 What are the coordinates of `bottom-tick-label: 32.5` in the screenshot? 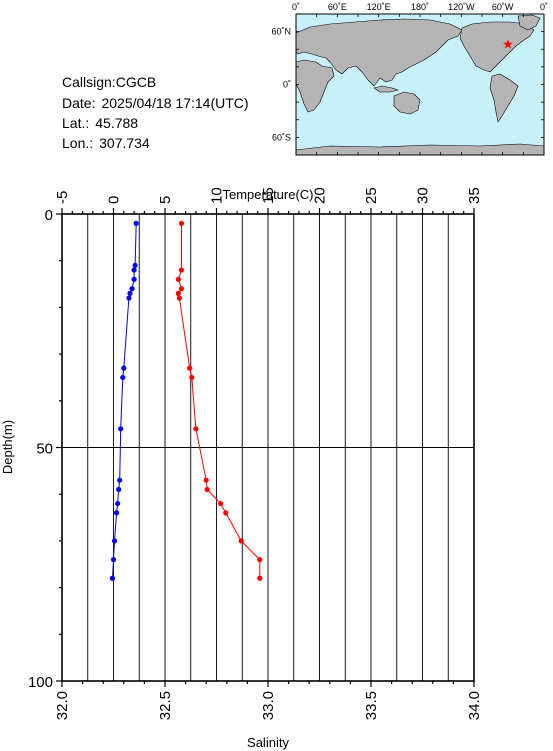 It's located at (165, 705).